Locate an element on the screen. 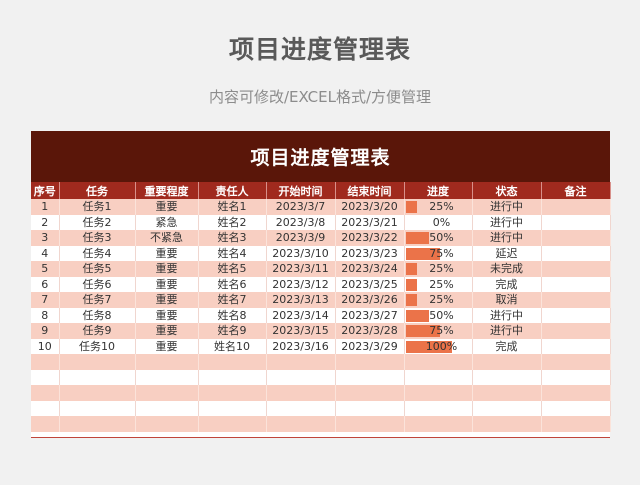  cell-owner: 姓名8 is located at coordinates (232, 315).